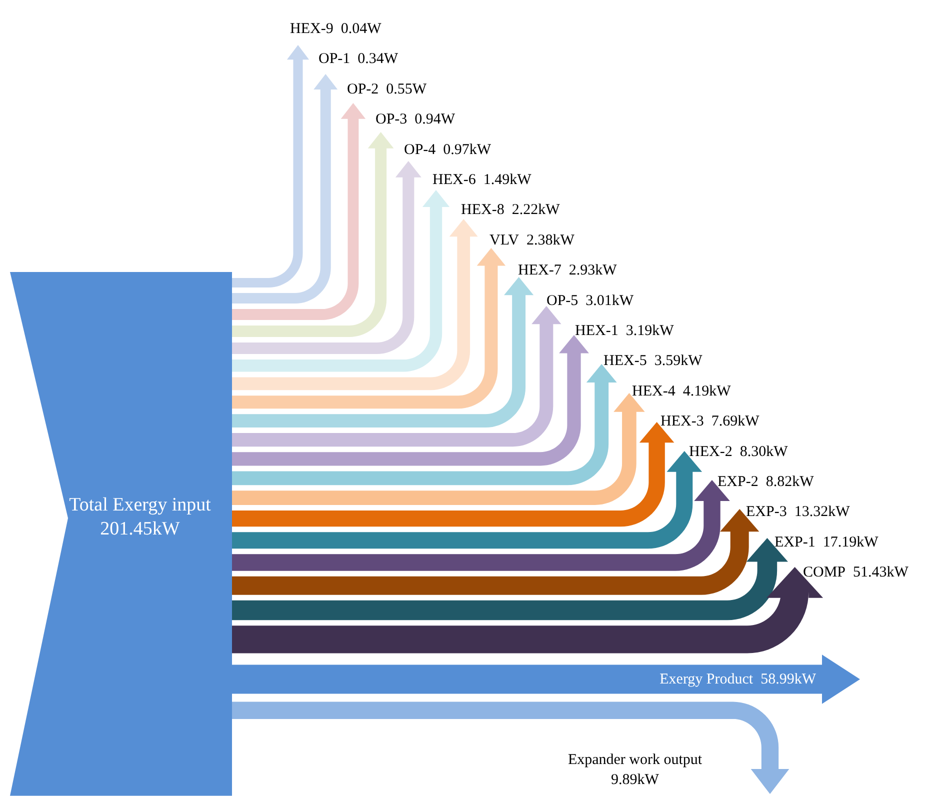 The height and width of the screenshot is (796, 928). Describe the element at coordinates (707, 391) in the screenshot. I see `data-label: 4.19kW` at that location.